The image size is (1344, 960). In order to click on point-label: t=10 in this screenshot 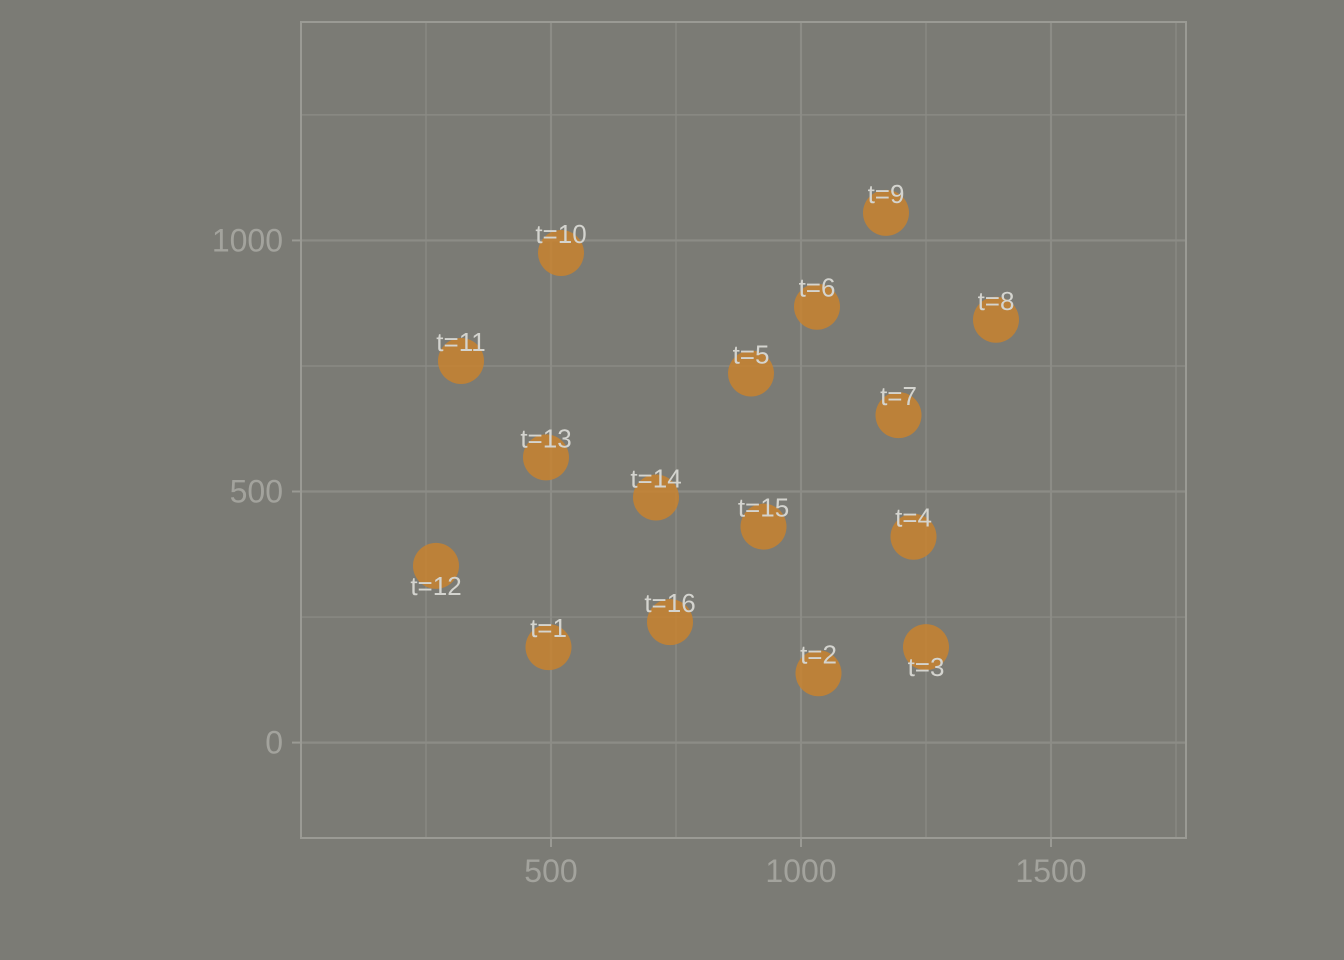, I will do `click(560, 234)`.